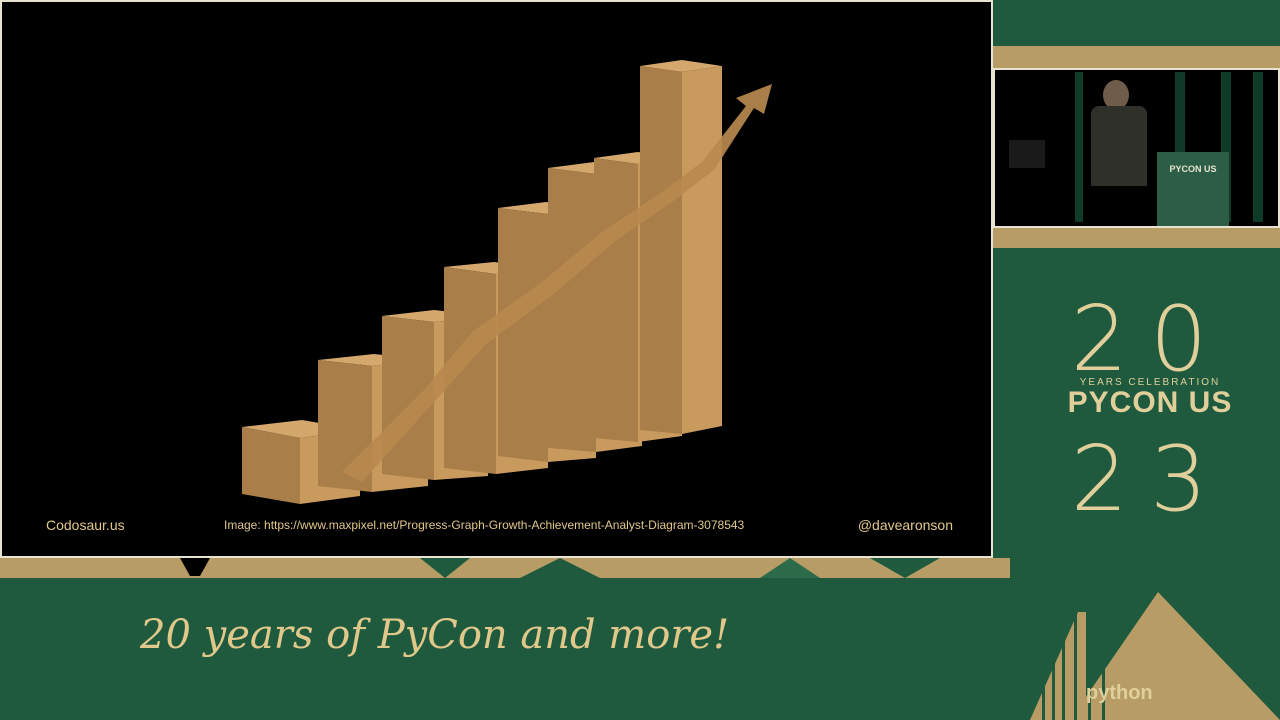 The height and width of the screenshot is (720, 1280). What do you see at coordinates (435, 635) in the screenshot?
I see `conference-tagline: 20 years of PyCon and more!` at bounding box center [435, 635].